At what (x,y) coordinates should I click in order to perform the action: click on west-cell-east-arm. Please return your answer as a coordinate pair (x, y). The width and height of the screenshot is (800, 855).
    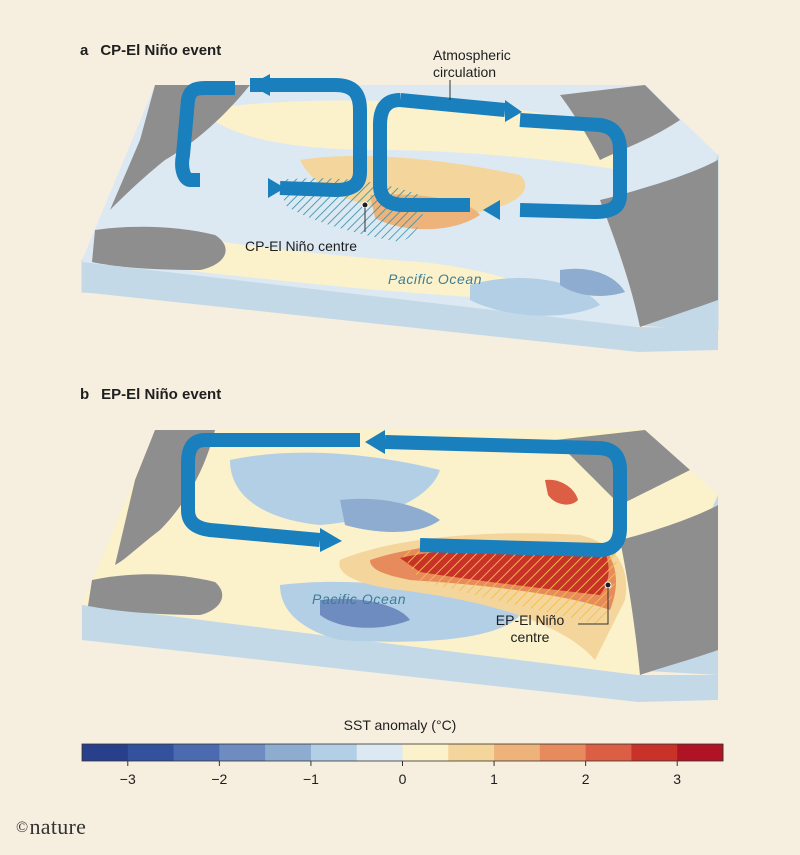
    Looking at the image, I should click on (308, 137).